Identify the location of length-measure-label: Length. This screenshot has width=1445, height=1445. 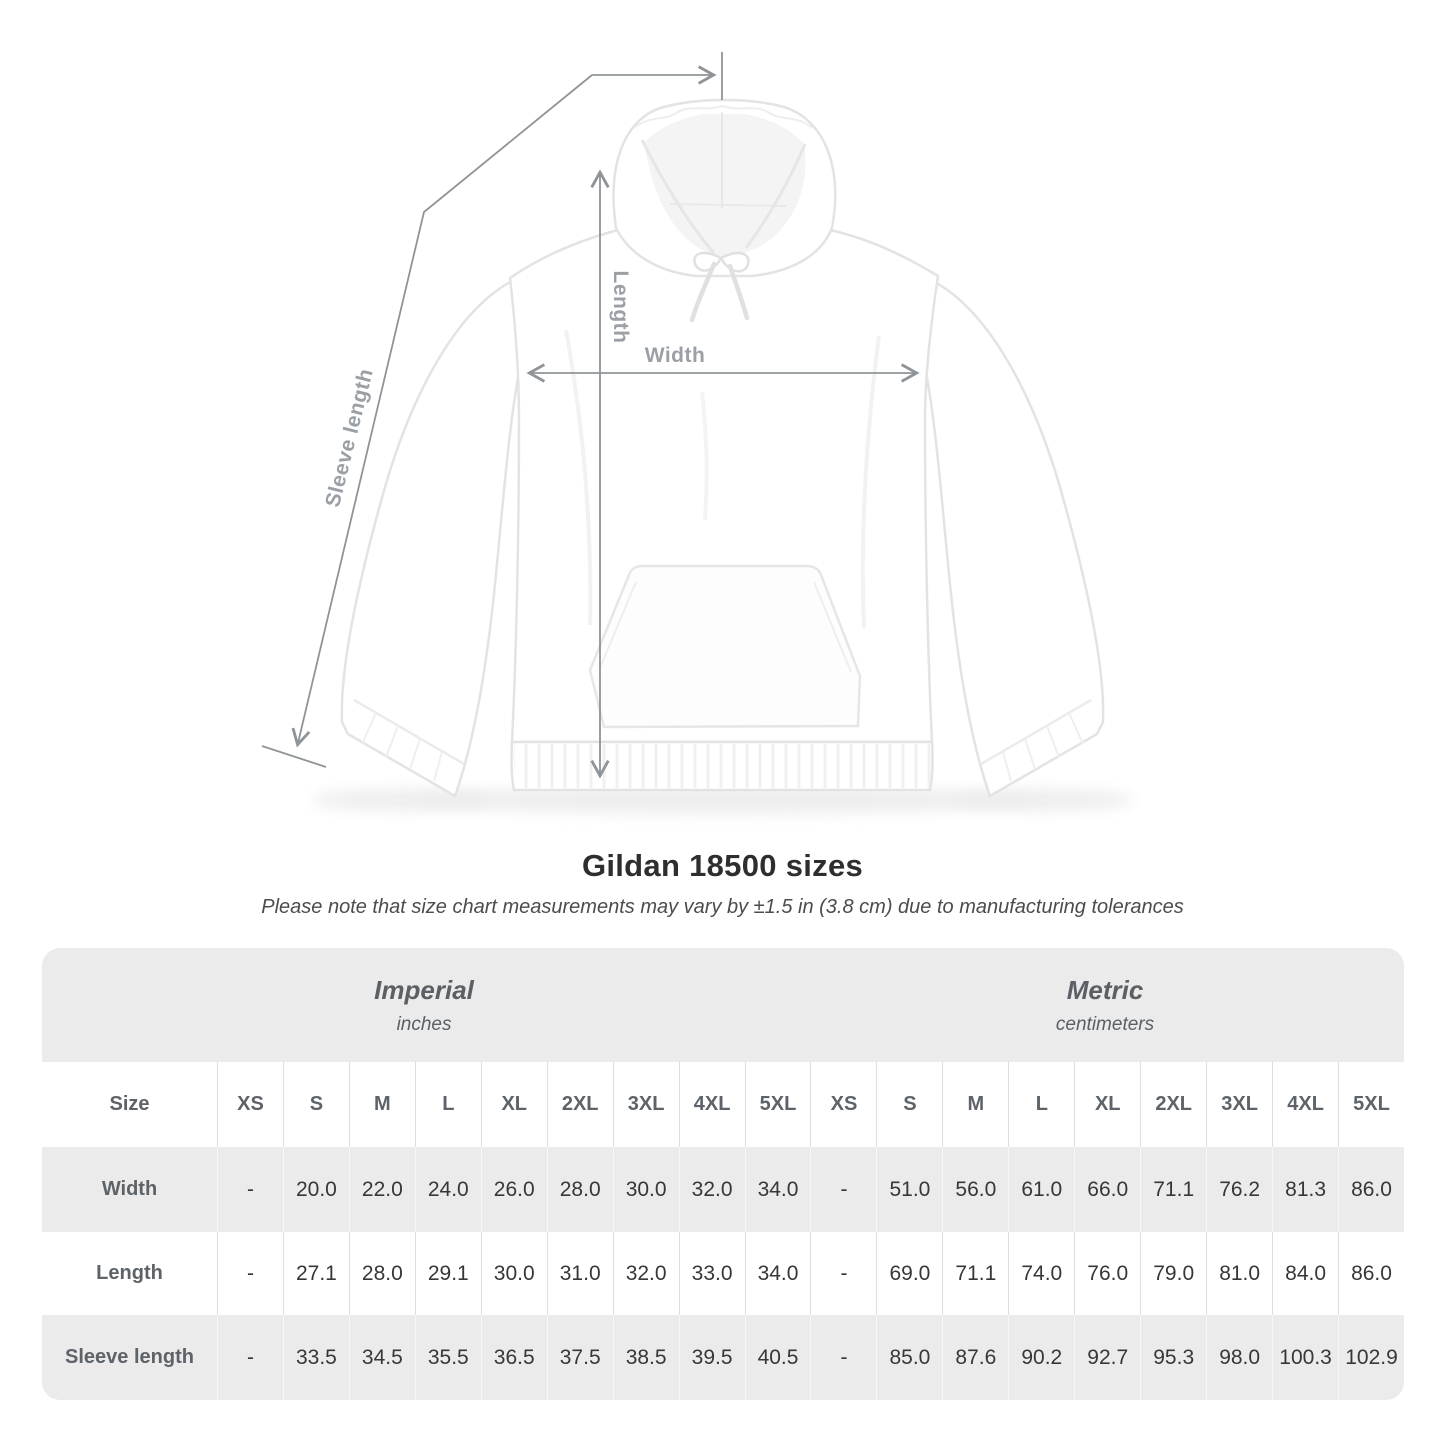
(620, 307).